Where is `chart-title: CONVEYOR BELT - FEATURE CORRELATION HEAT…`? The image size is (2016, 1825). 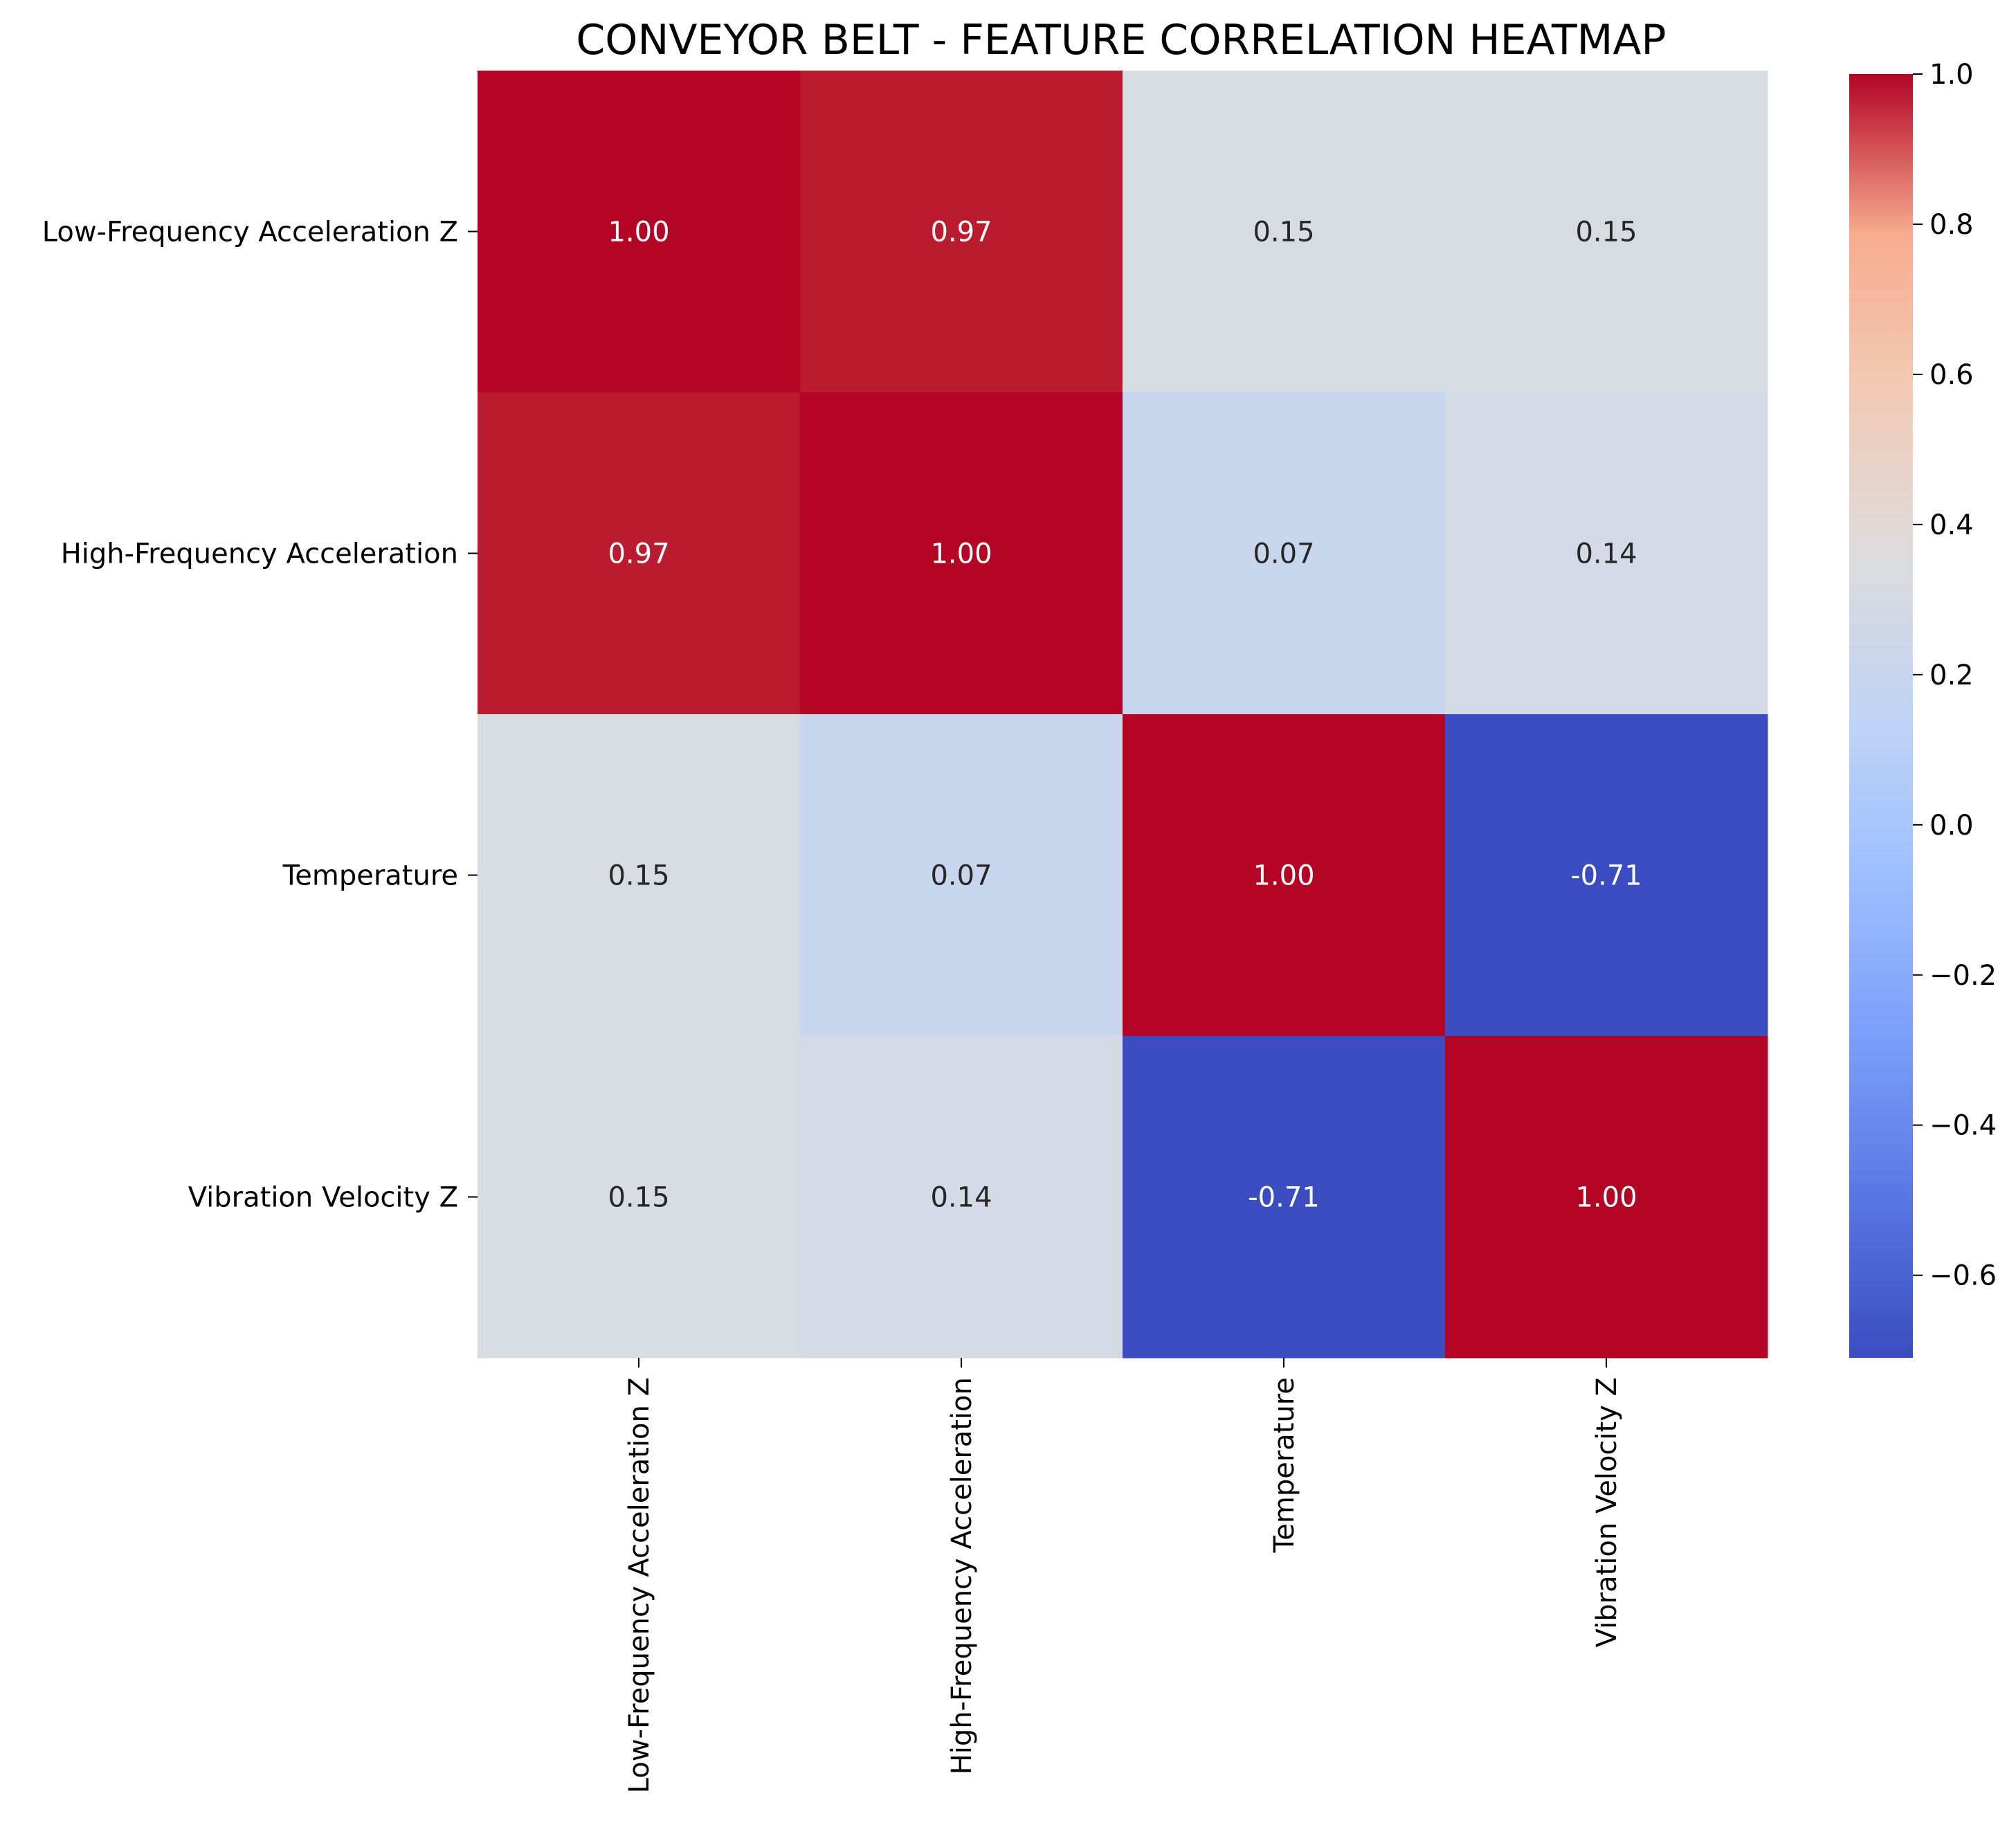
chart-title: CONVEYOR BELT - FEATURE CORRELATION HEAT… is located at coordinates (1121, 40).